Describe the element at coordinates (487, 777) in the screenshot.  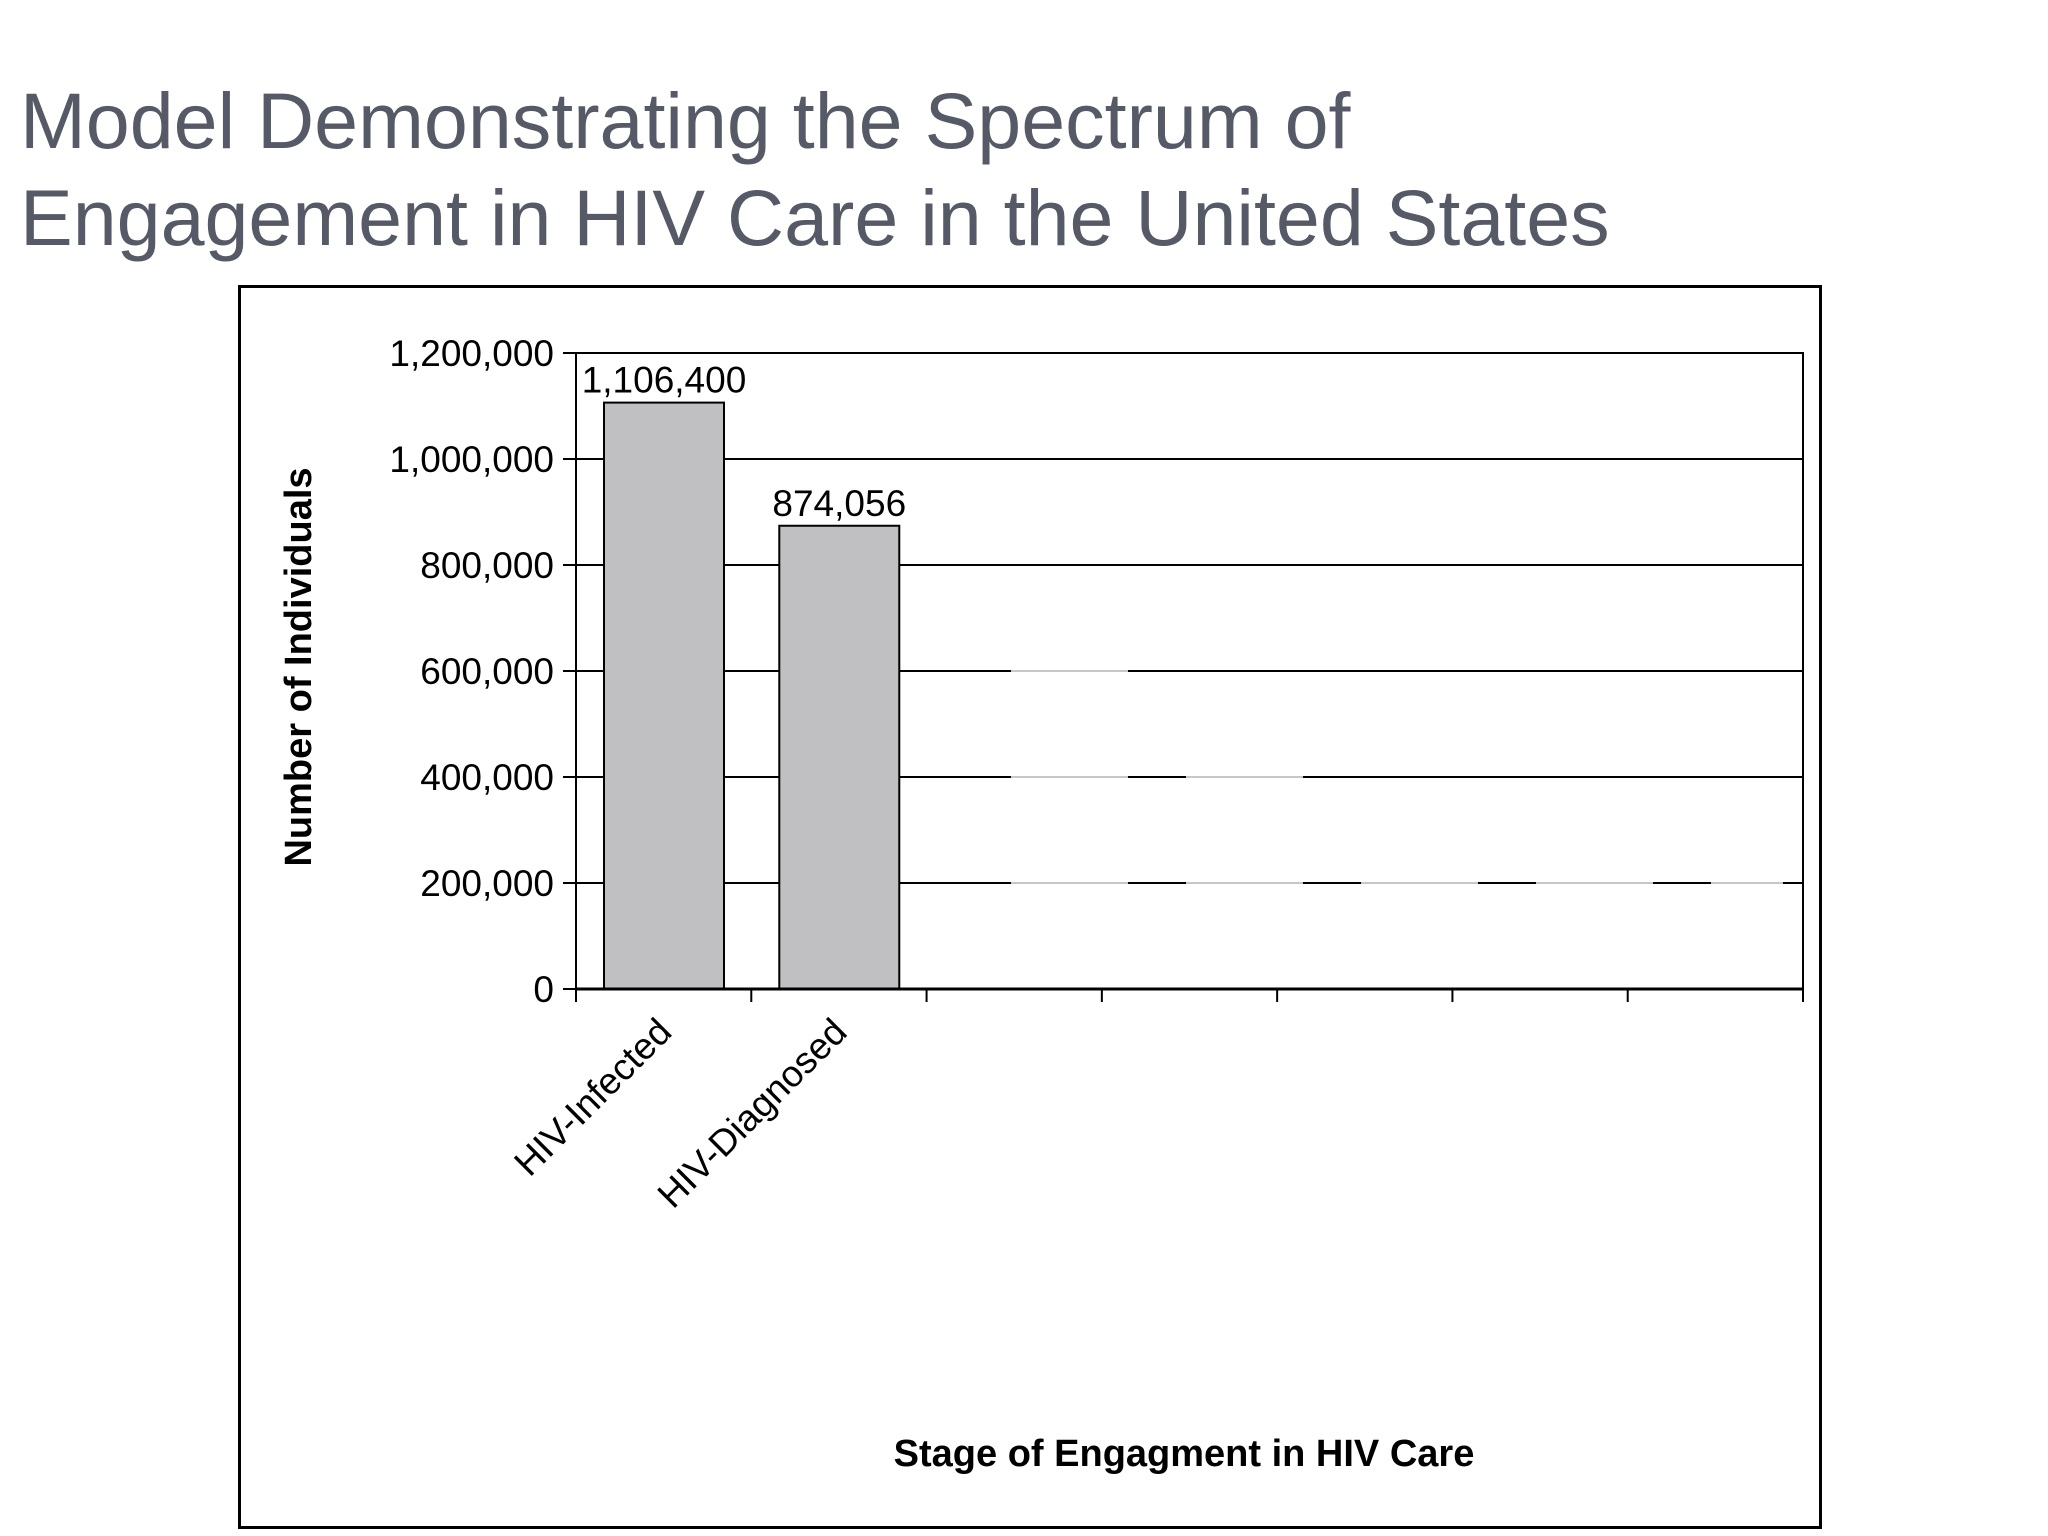
I see `y-tick-label: 400,000` at that location.